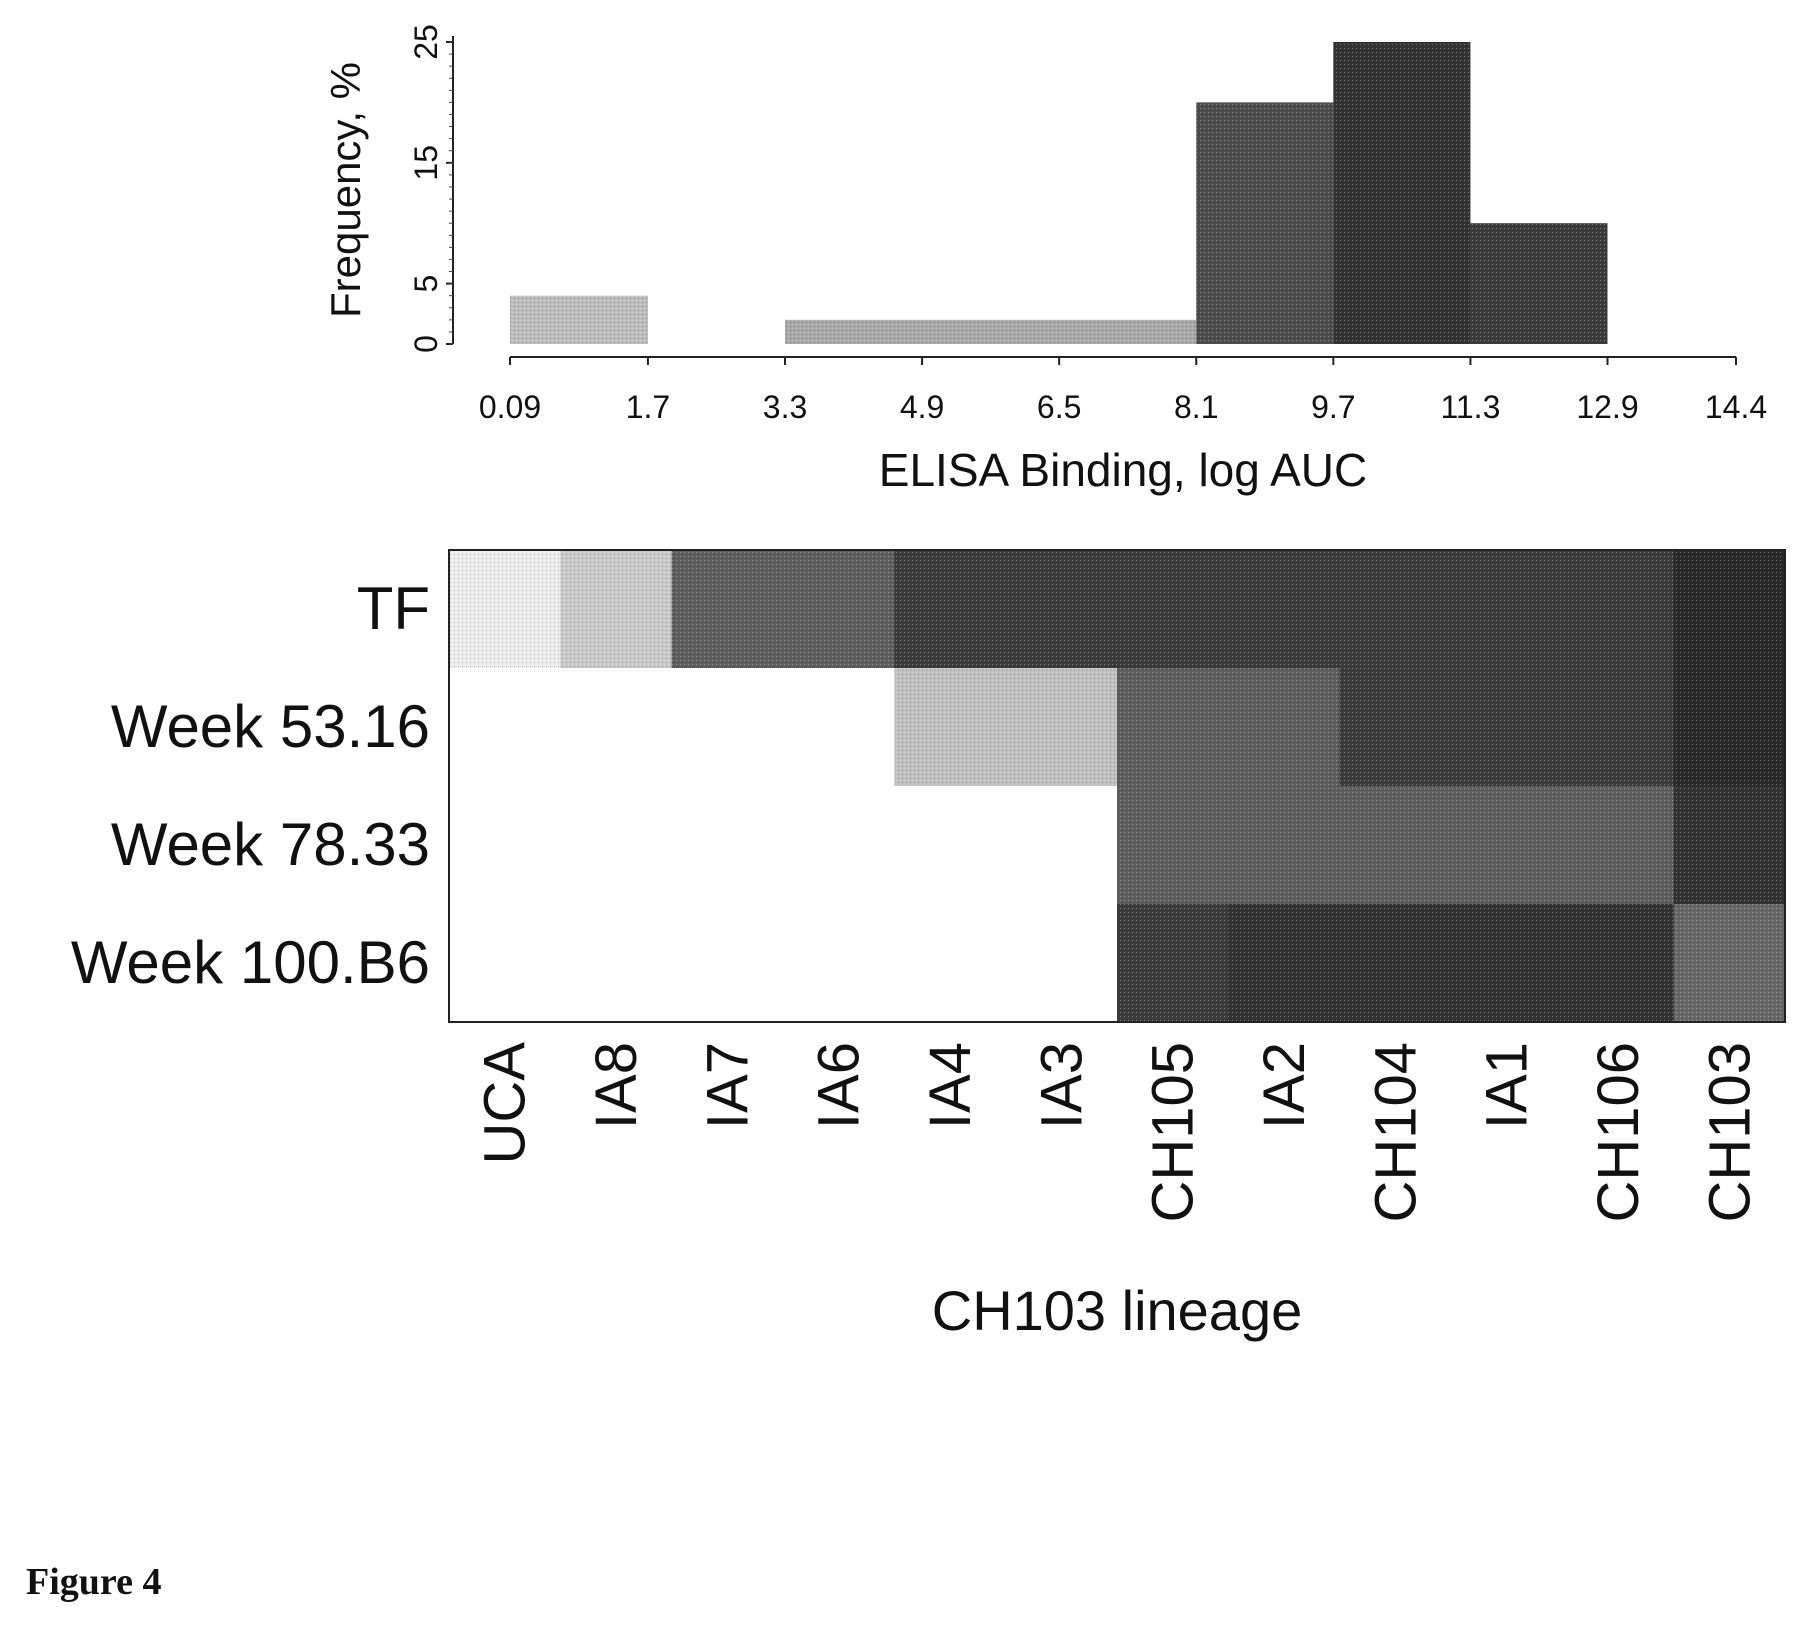 This screenshot has height=1636, width=1797. What do you see at coordinates (250, 962) in the screenshot?
I see `heatmap-row-label: Week 100.B6` at bounding box center [250, 962].